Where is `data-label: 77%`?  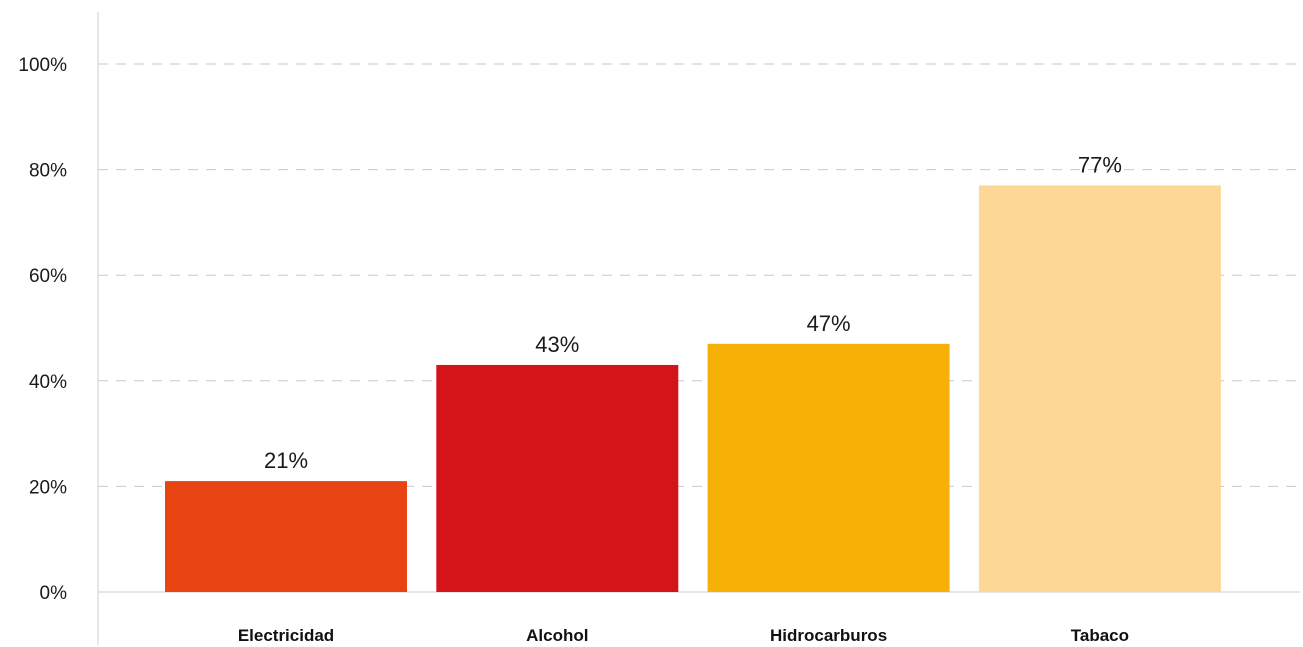 data-label: 77% is located at coordinates (1100, 164).